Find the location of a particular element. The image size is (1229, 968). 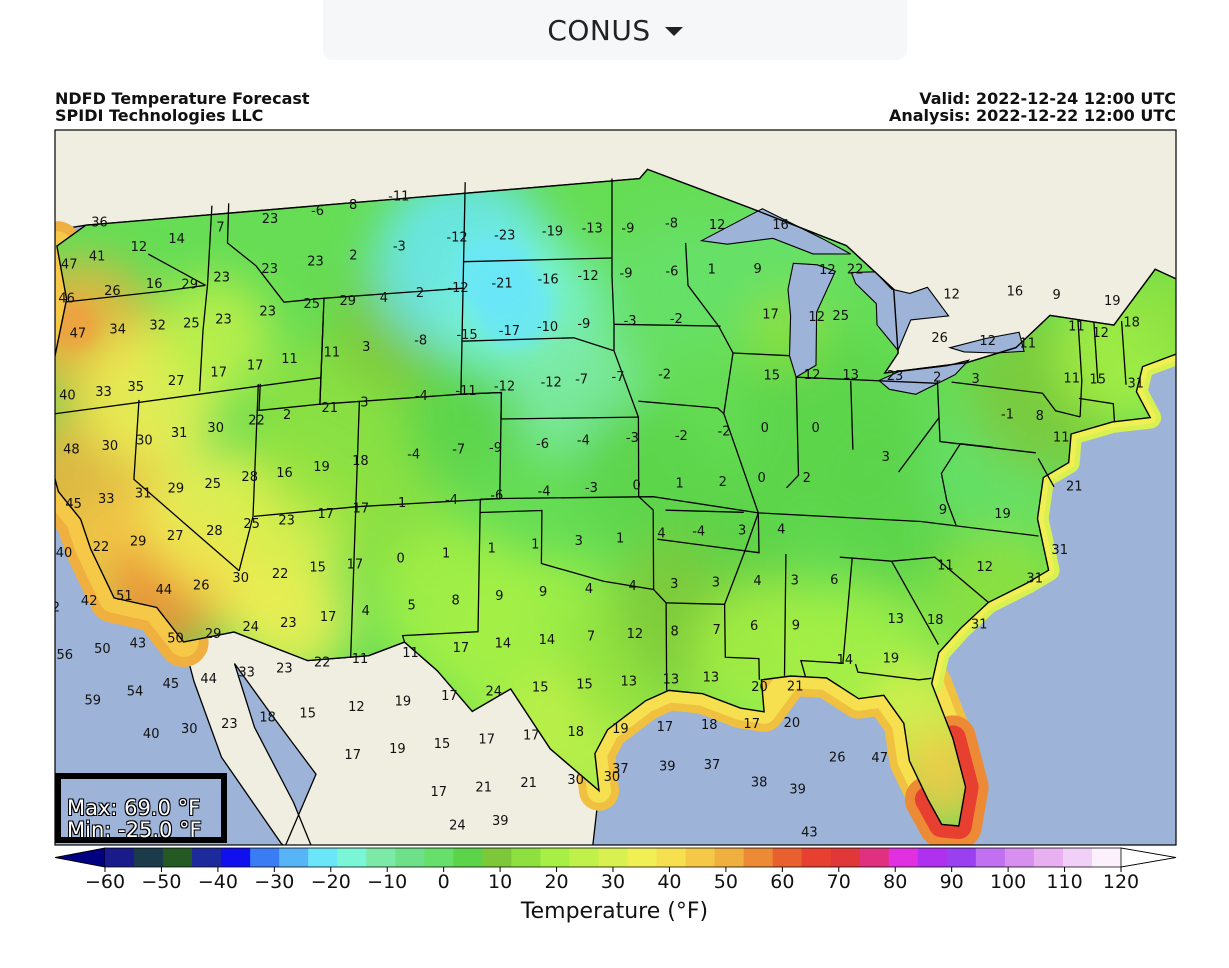

max-value: Max: 69.0 °F is located at coordinates (134, 808).